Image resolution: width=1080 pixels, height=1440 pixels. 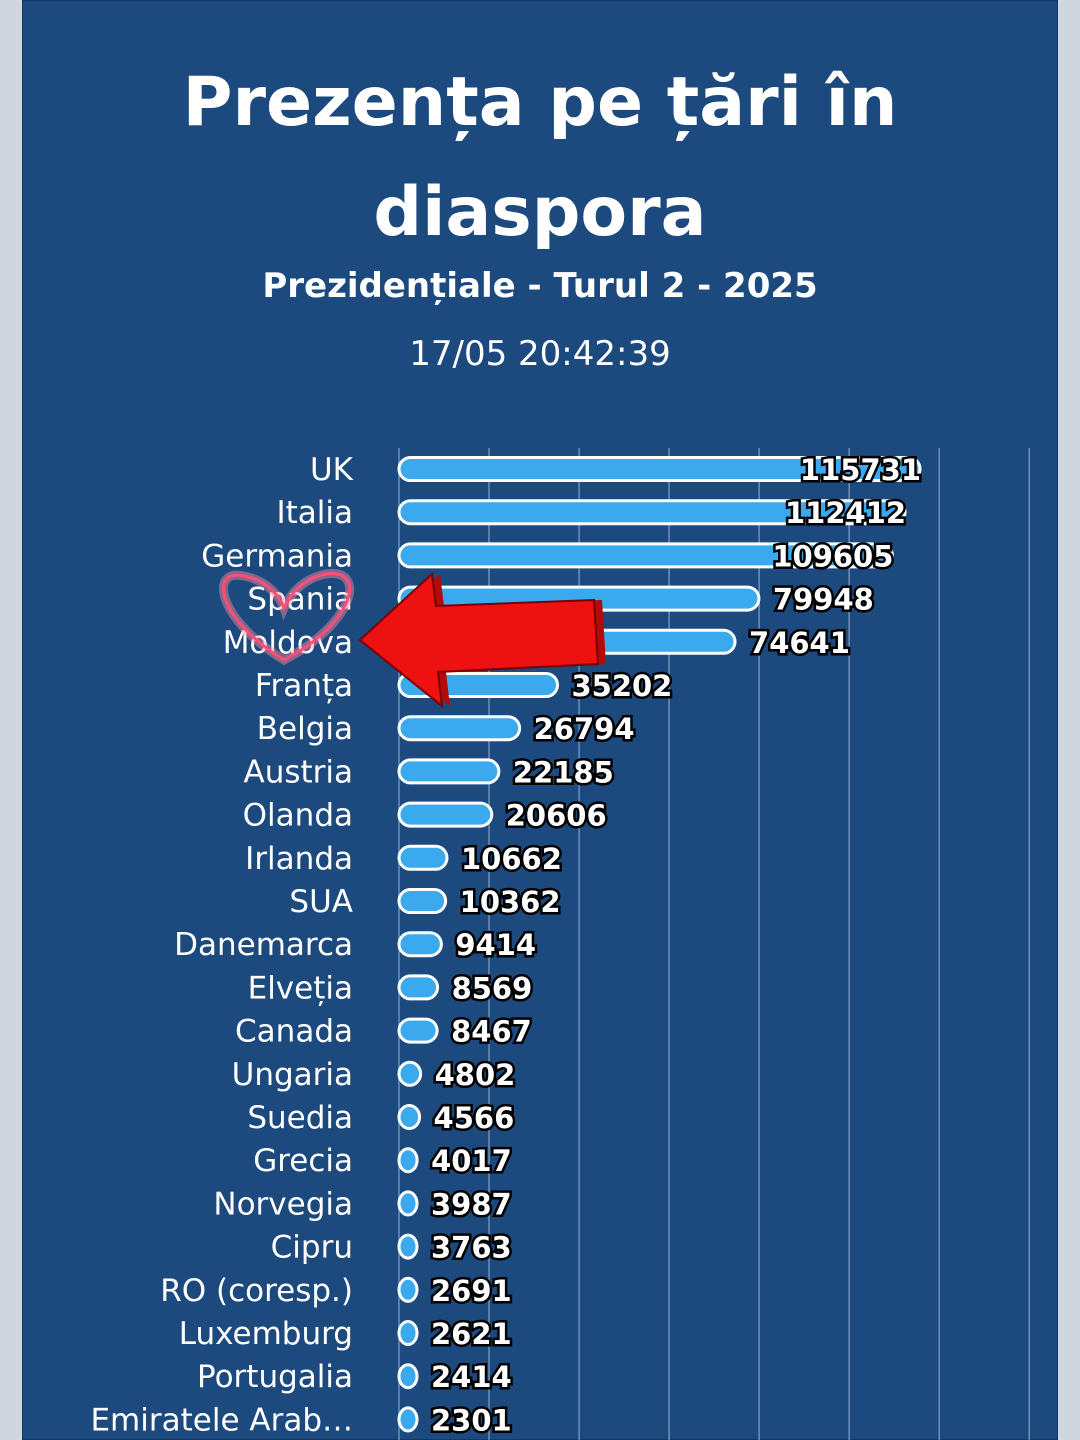 What do you see at coordinates (332, 470) in the screenshot?
I see `category-label: UK` at bounding box center [332, 470].